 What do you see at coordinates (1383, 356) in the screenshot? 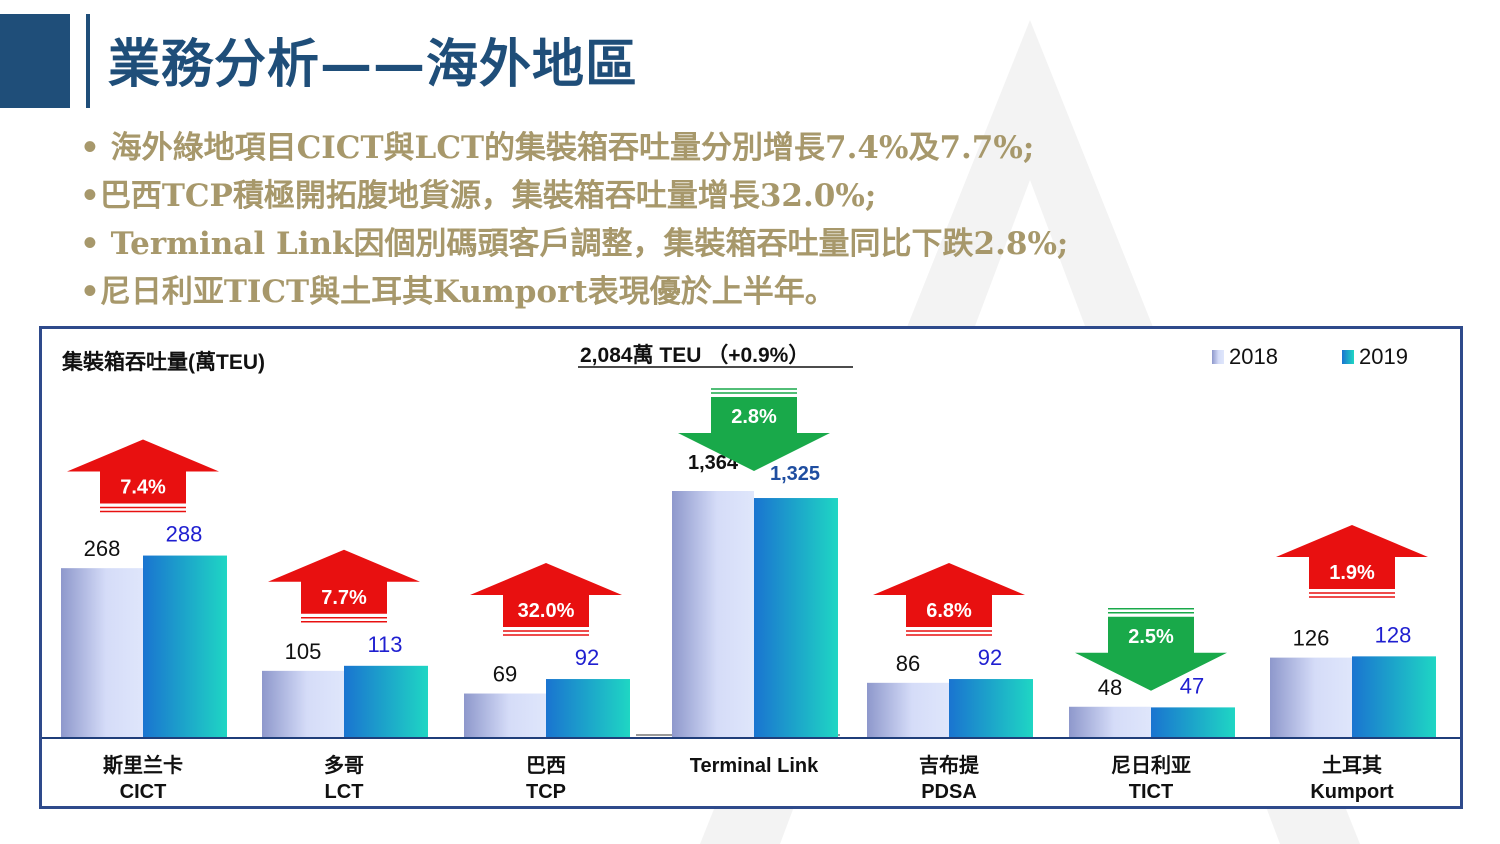
I see `legend-label-2019: 2019` at bounding box center [1383, 356].